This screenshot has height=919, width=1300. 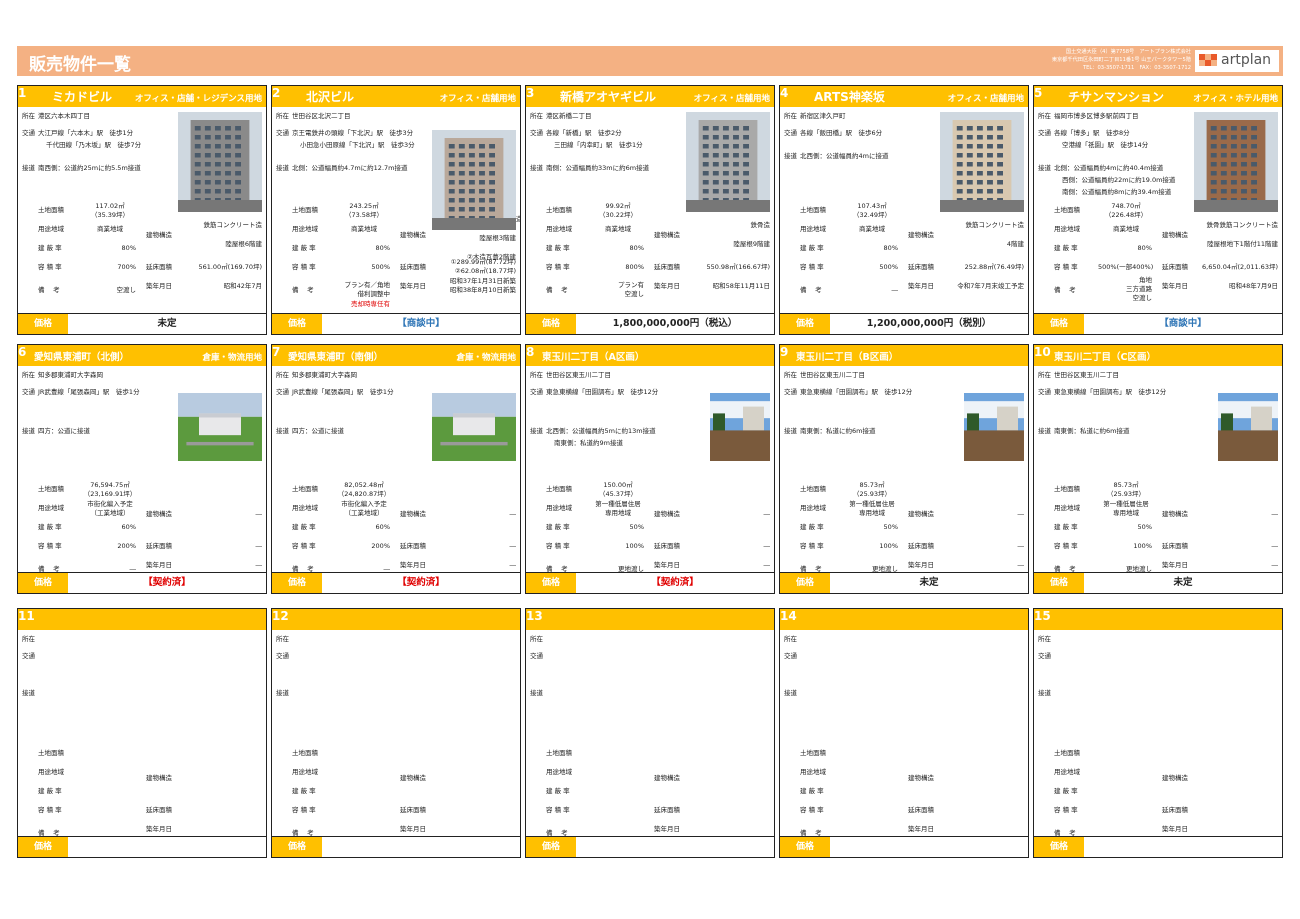 I want to click on card-header: 1 ミカドビル オフィス・店舗・レジデンス用地, so click(x=142, y=96).